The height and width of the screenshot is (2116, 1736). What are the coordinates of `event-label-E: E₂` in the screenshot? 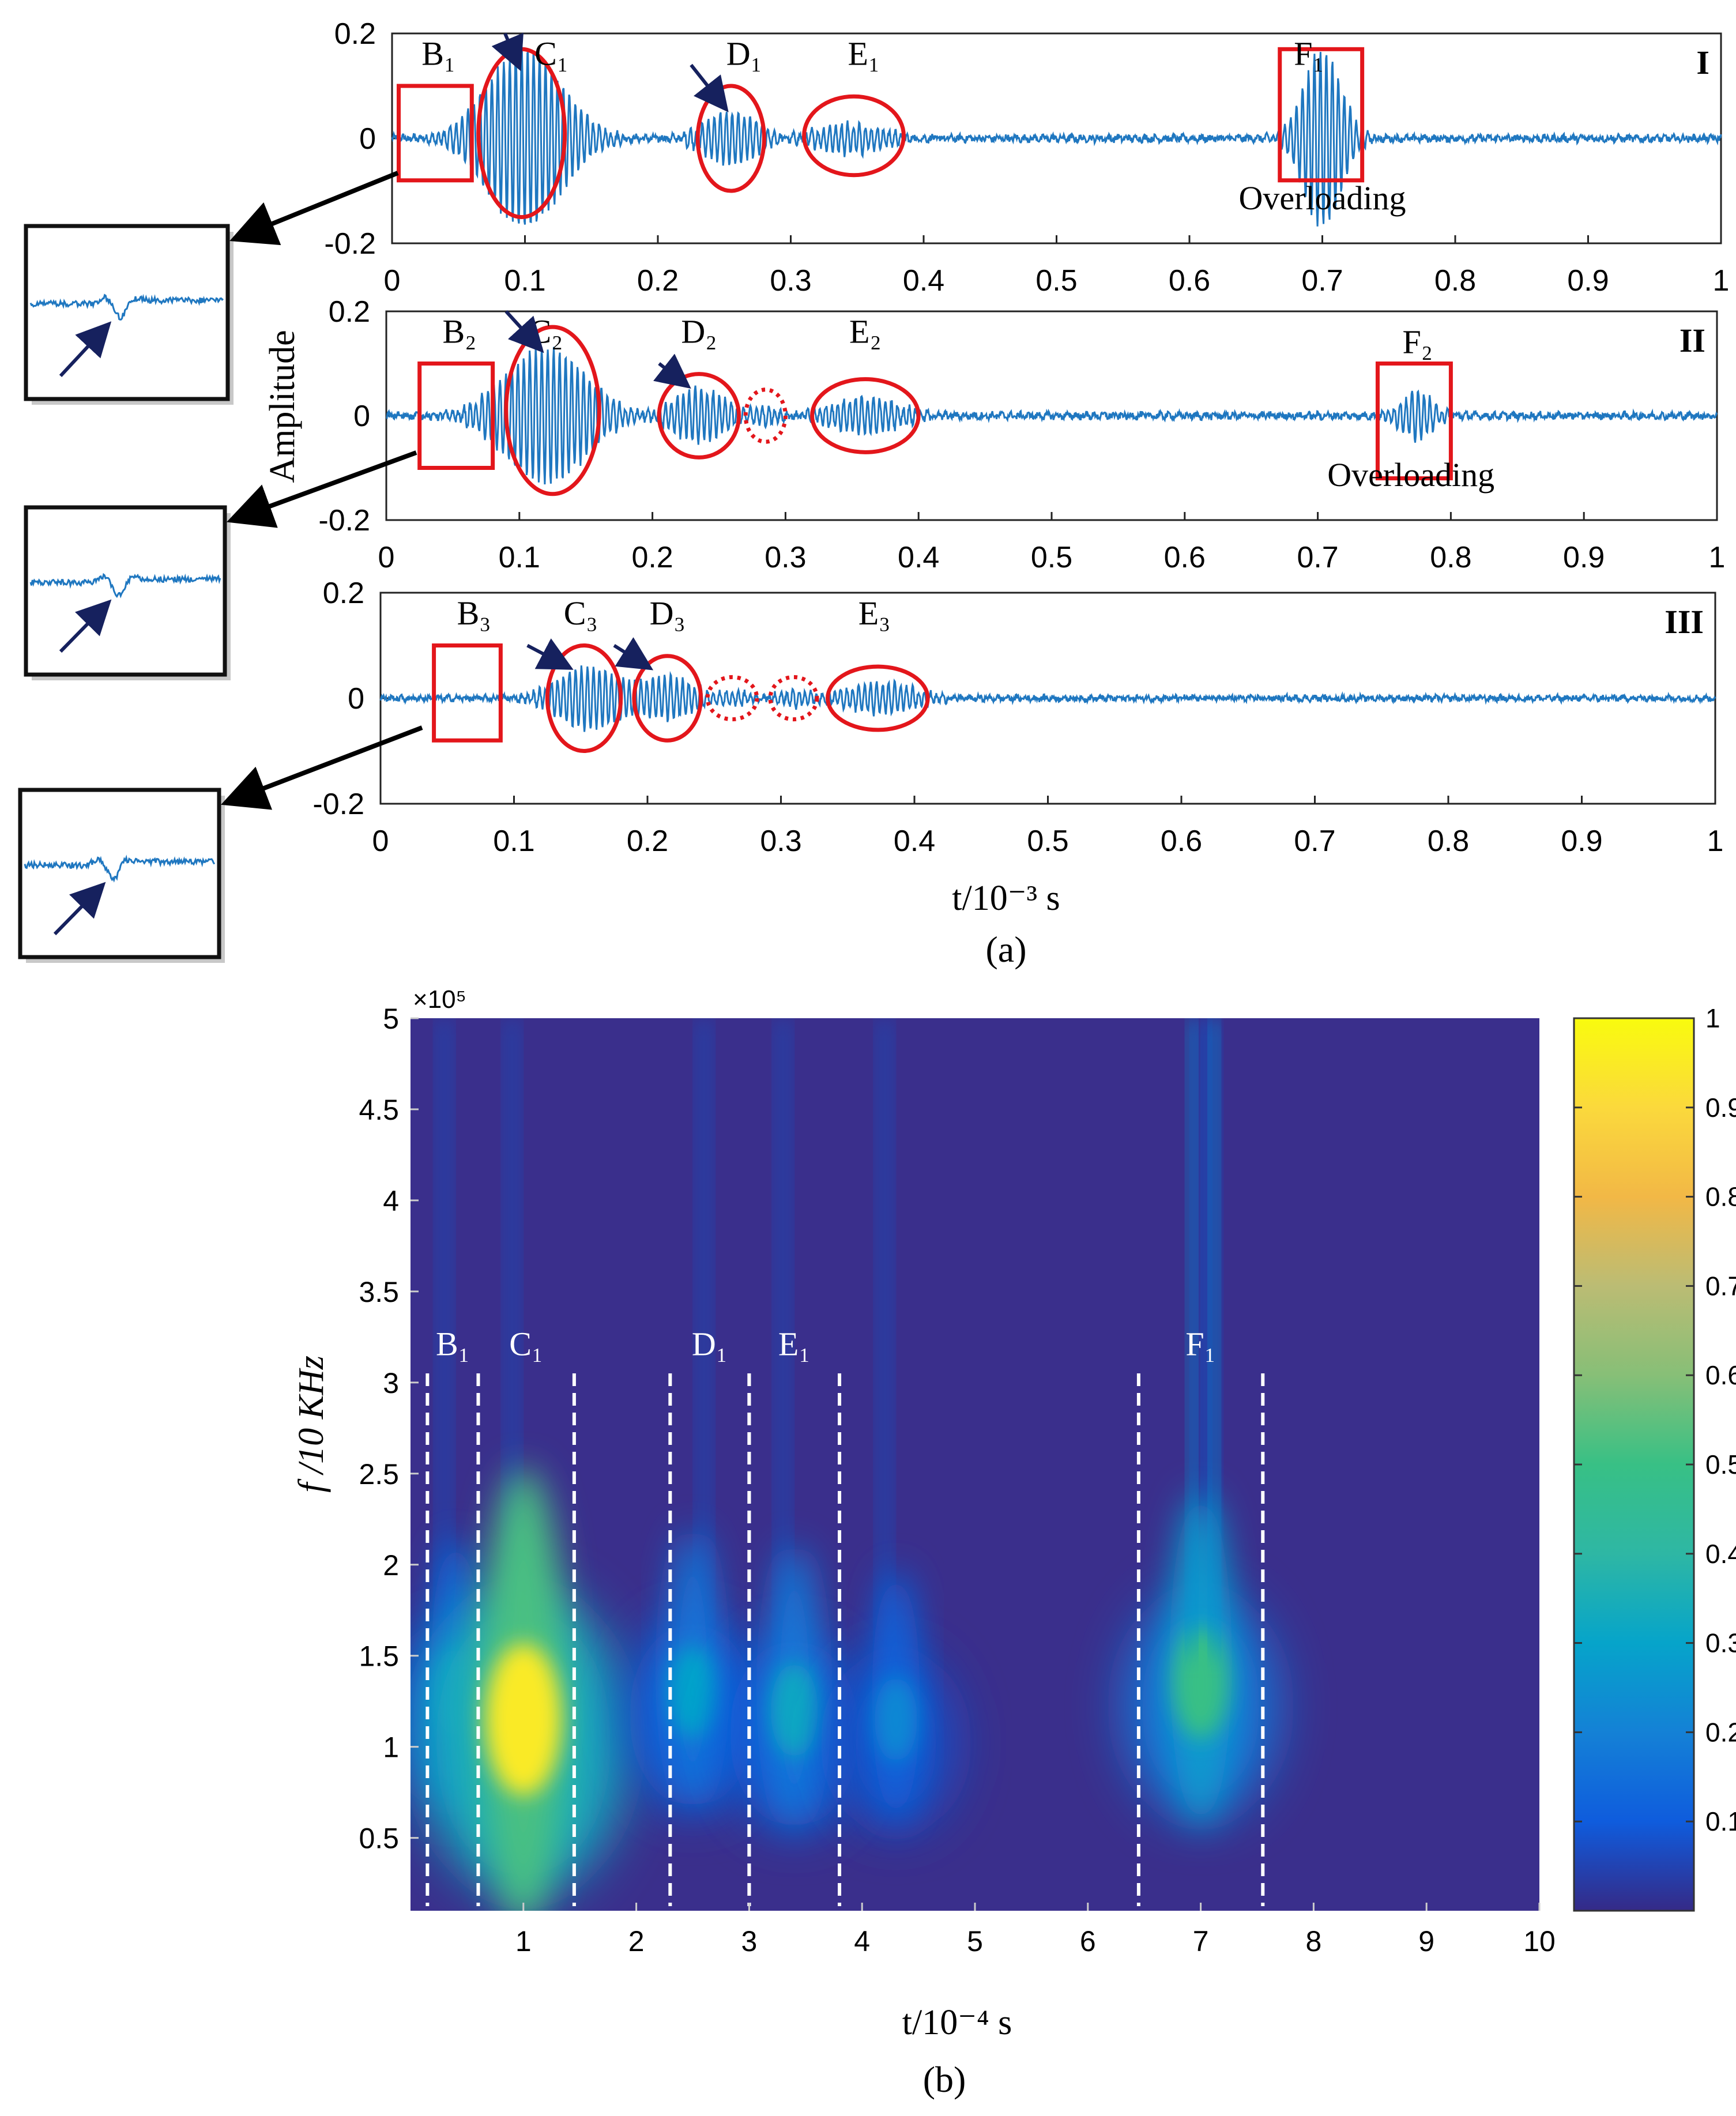 It's located at (865, 331).